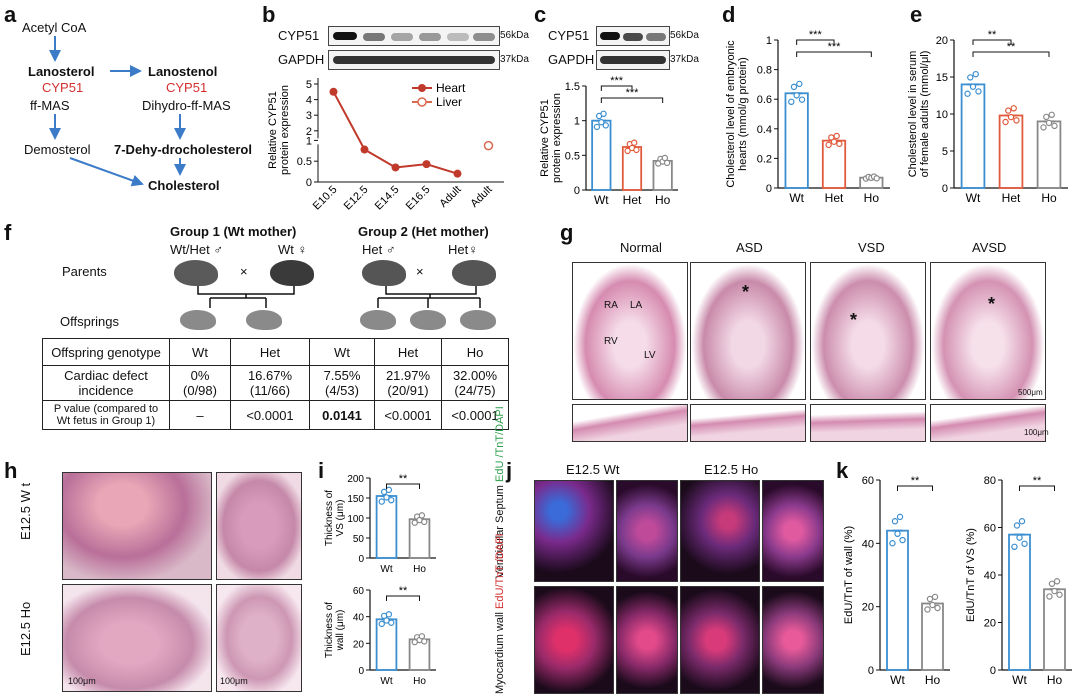  I want to click on blot-b-cyp51, so click(414, 36).